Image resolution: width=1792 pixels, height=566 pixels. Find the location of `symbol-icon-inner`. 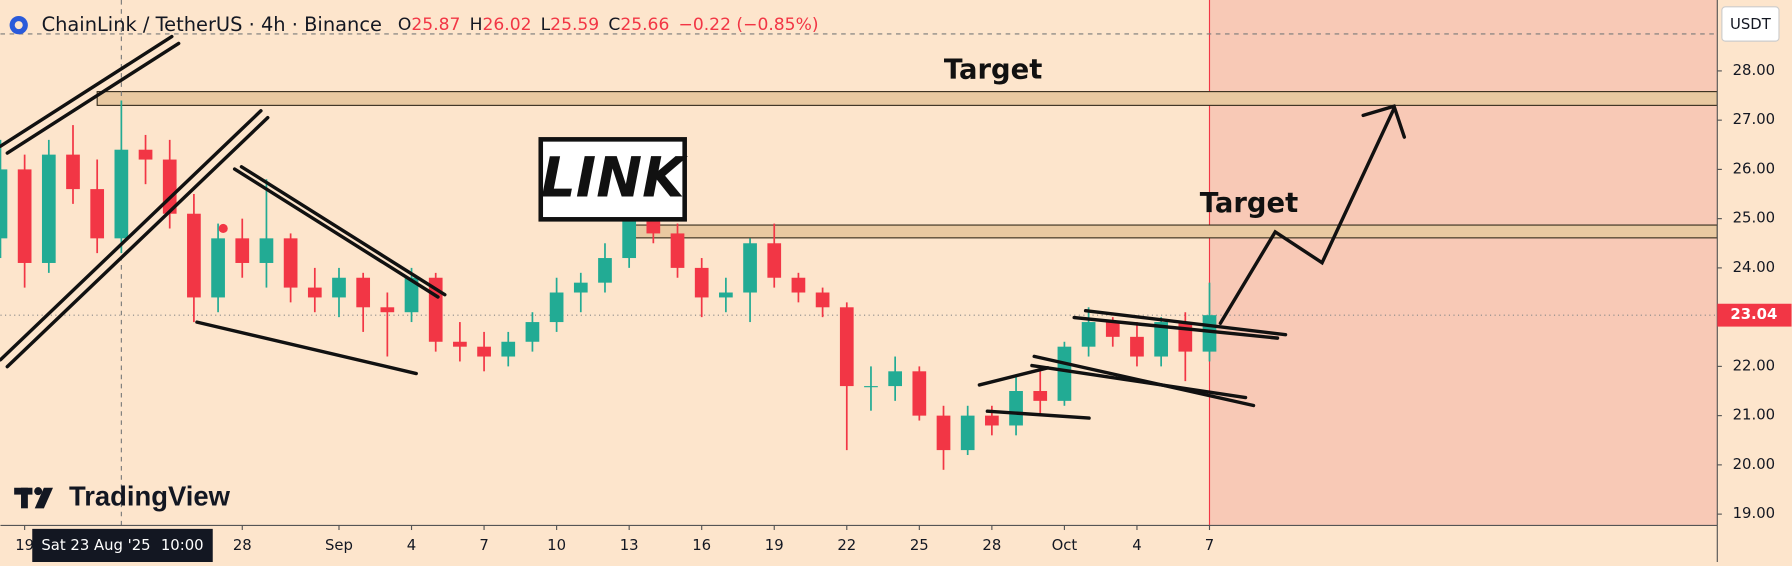

symbol-icon-inner is located at coordinates (18, 25).